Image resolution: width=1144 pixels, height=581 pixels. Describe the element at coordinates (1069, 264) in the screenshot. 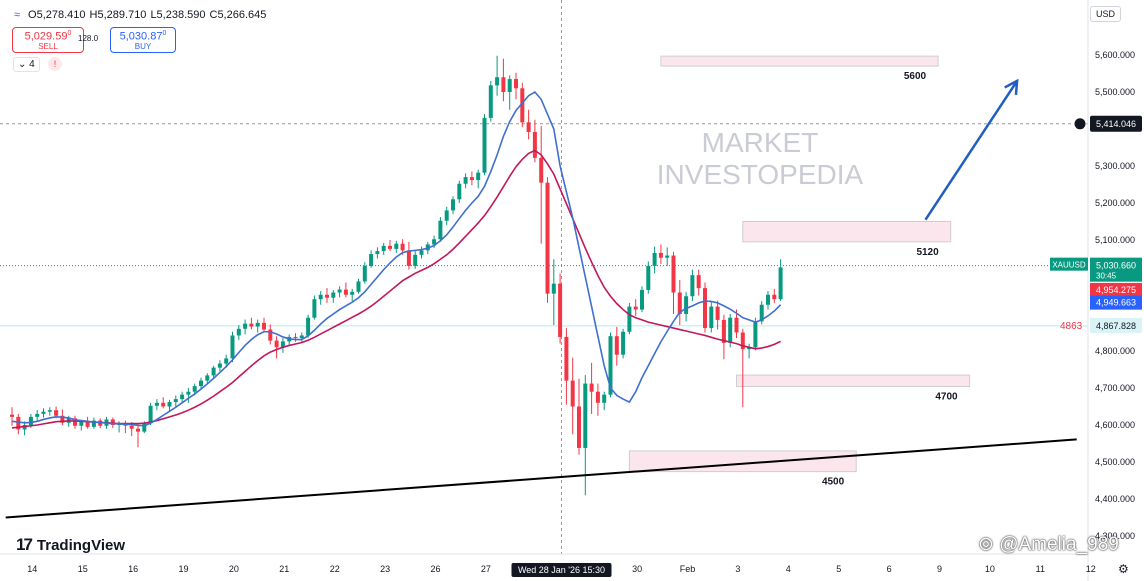

I see `symbol-badge` at that location.